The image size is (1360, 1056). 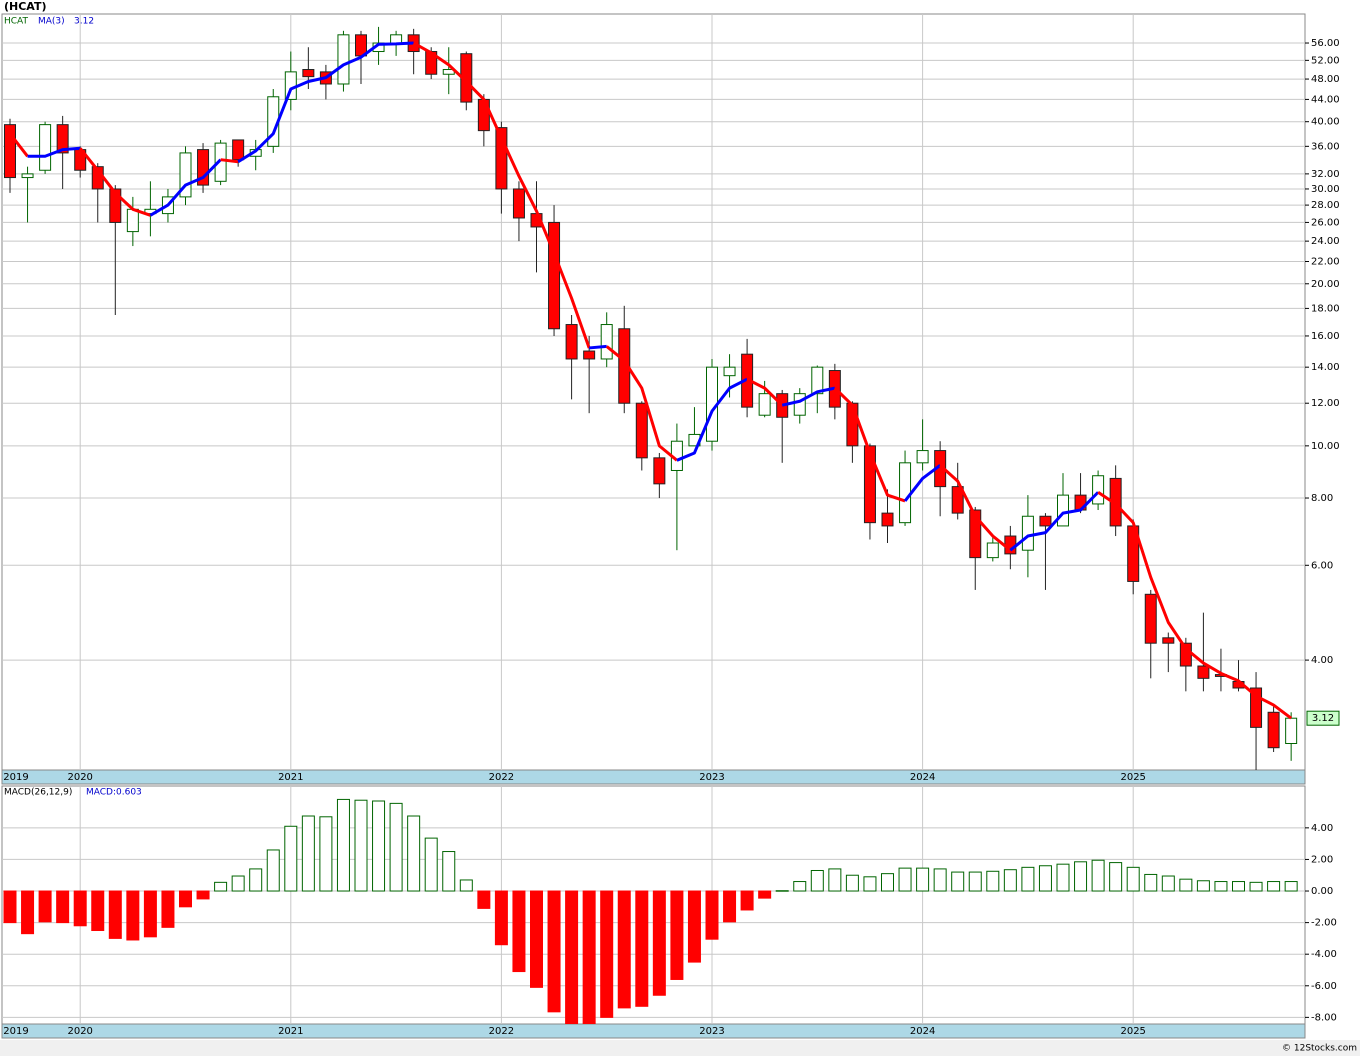 What do you see at coordinates (1324, 923) in the screenshot?
I see `y-tick-label: -2.00` at bounding box center [1324, 923].